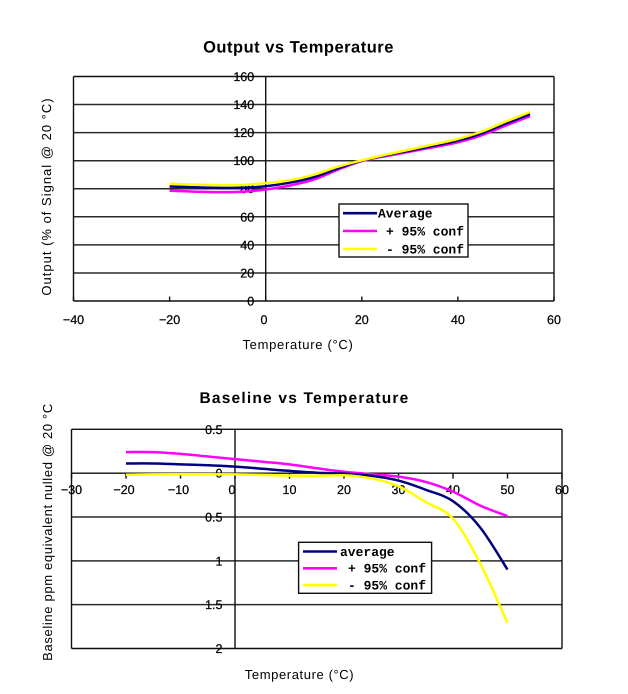  Describe the element at coordinates (305, 398) in the screenshot. I see `svg-text: Baseline vs Temperature` at that location.